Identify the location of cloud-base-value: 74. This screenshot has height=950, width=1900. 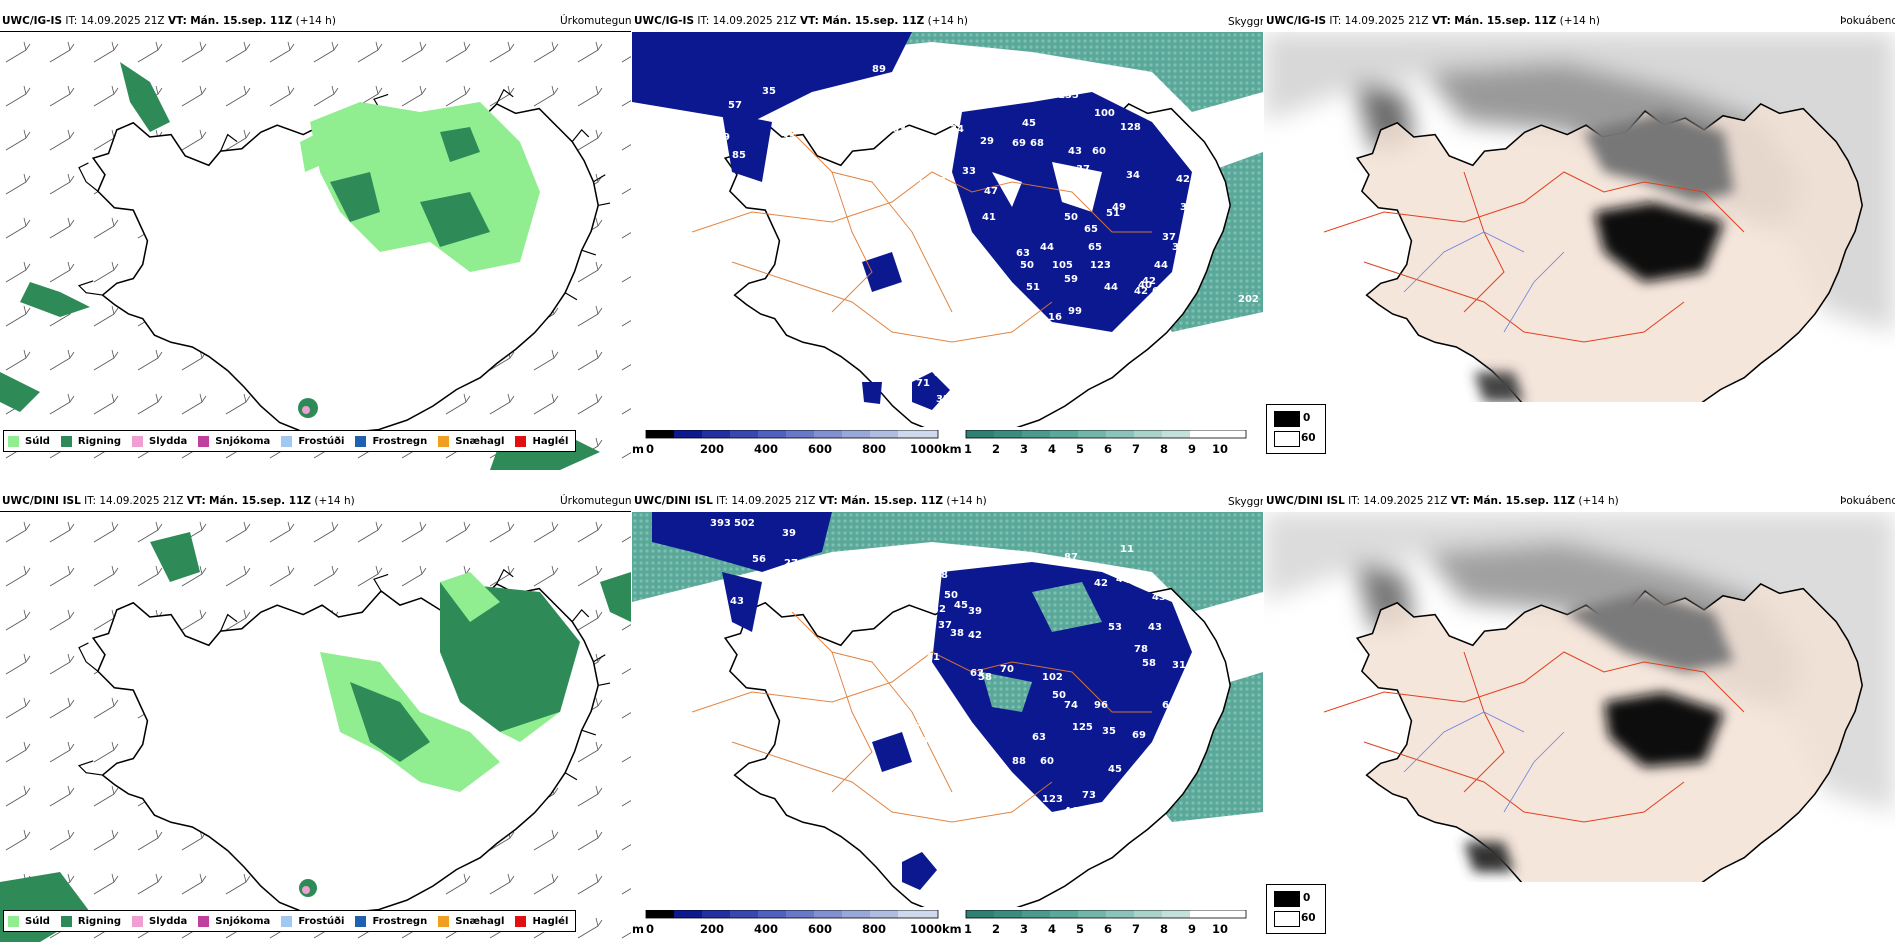
(1071, 705).